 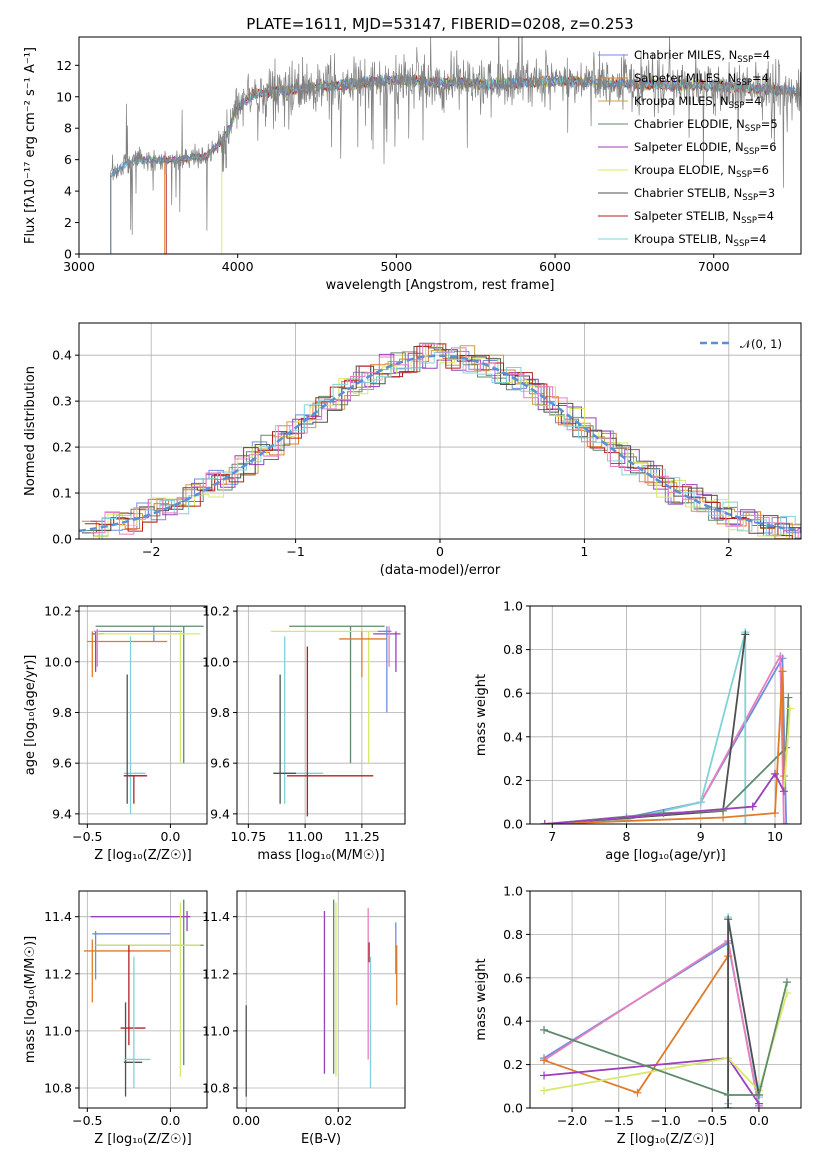 I want to click on x-tick-label: 0.0, so click(x=759, y=1120).